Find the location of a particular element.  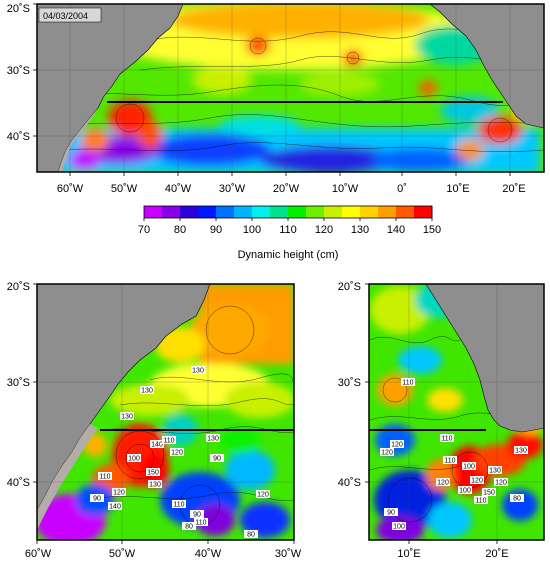

colorbar-title: Dynamic height (cm) is located at coordinates (288, 255).